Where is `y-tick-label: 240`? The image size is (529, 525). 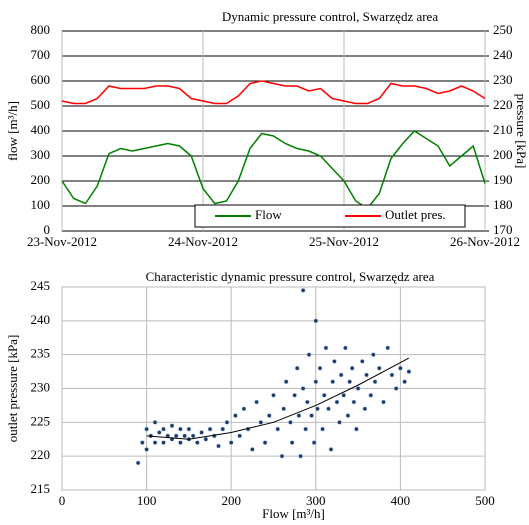 y-tick-label: 240 is located at coordinates (41, 319).